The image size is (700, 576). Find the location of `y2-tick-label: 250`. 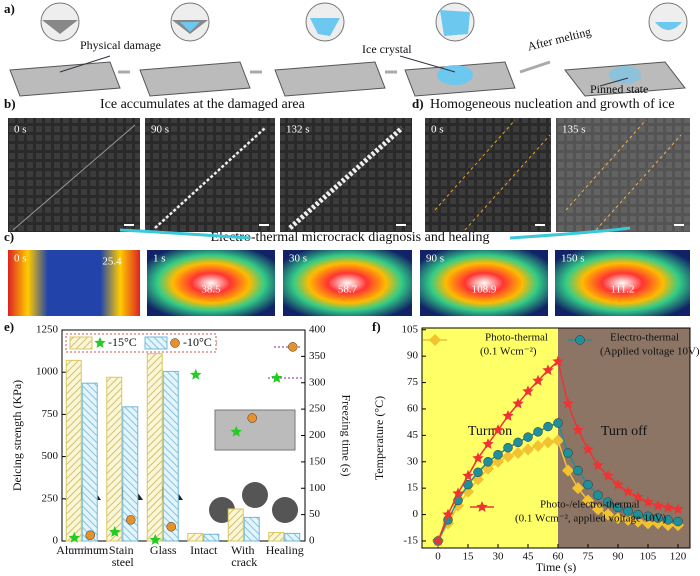

y2-tick-label: 250 is located at coordinates (317, 409).